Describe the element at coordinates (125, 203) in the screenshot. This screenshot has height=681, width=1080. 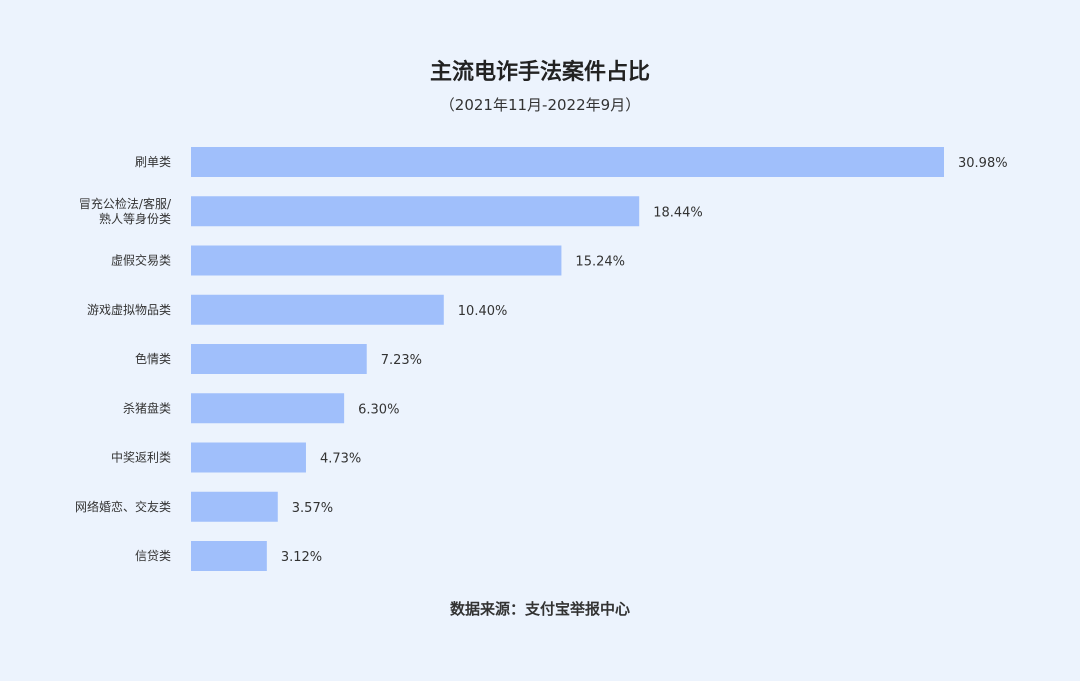
I see `category-label-1-line-0: 冒充公检法/客服/` at that location.